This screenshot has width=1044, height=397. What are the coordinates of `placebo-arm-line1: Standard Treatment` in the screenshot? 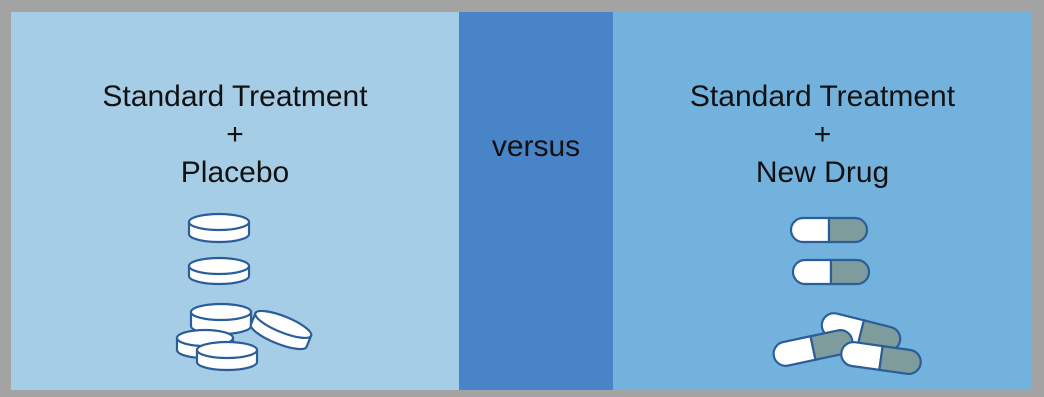 It's located at (235, 96).